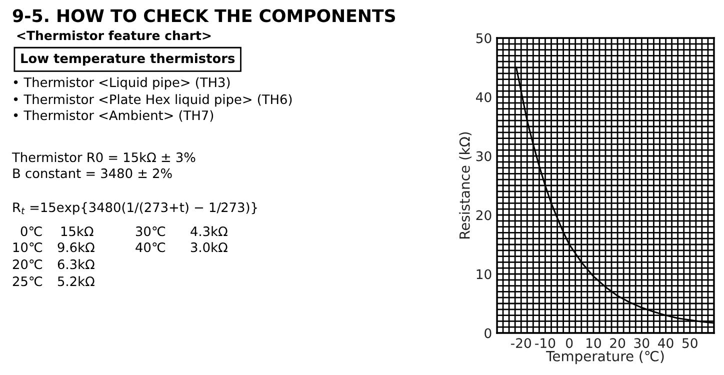 This screenshot has height=375, width=724. What do you see at coordinates (114, 116) in the screenshot?
I see `text: • Thermistor <Ambient> (TH7)` at bounding box center [114, 116].